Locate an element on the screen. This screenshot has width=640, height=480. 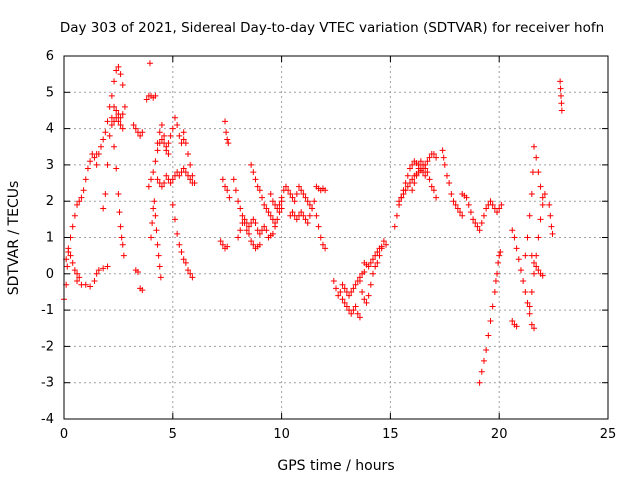
y-tick-label: 6 is located at coordinates (50, 56).